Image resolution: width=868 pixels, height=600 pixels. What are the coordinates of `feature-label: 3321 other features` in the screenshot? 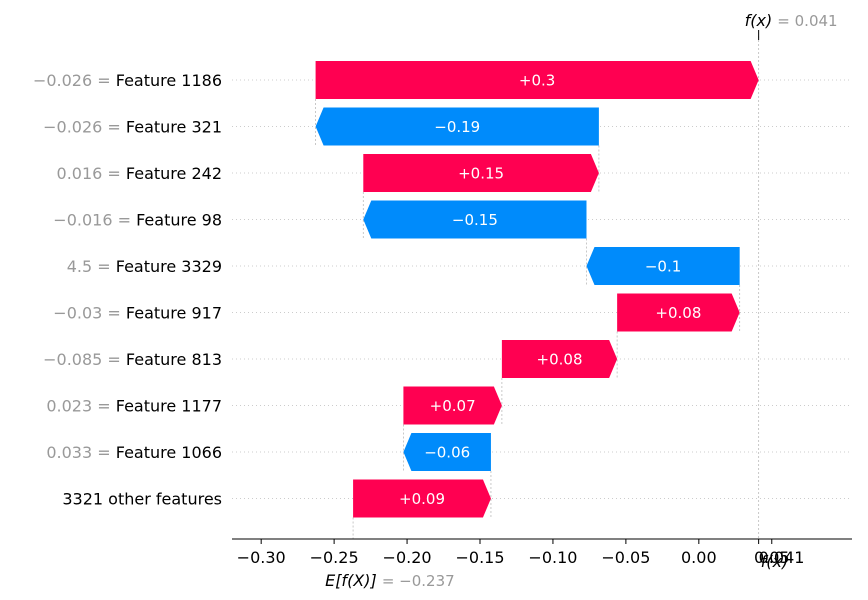 It's located at (142, 499).